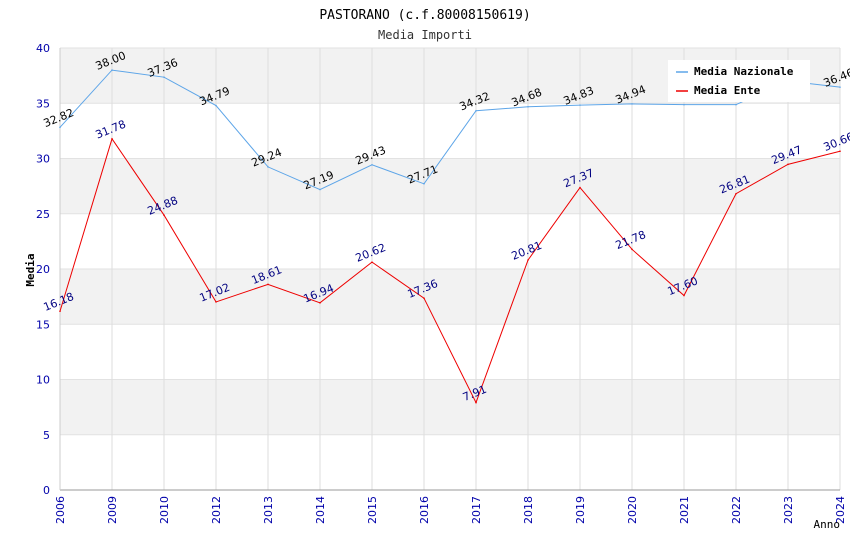 Image resolution: width=850 pixels, height=550 pixels. I want to click on chart-subtitle: Media Importi, so click(425, 35).